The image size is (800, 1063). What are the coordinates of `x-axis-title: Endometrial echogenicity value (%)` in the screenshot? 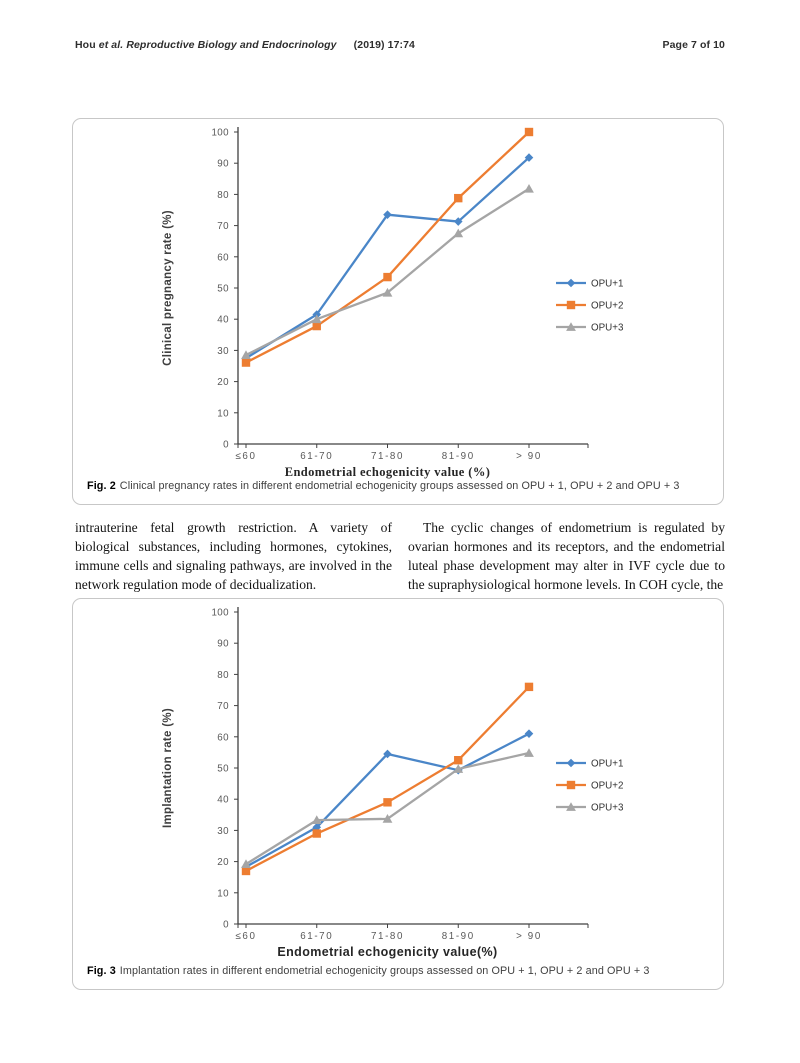 It's located at (388, 472).